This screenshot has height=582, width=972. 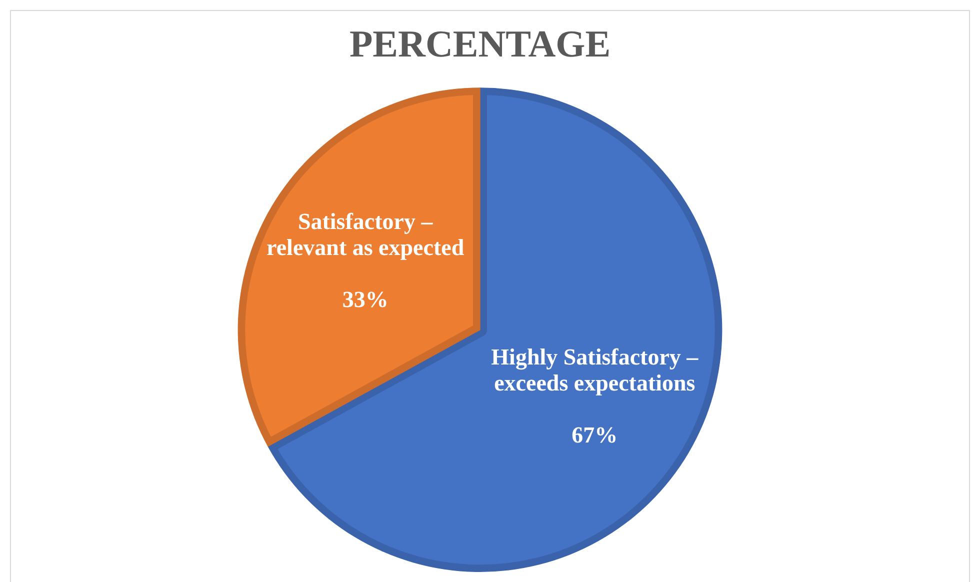 What do you see at coordinates (365, 234) in the screenshot?
I see `slice-label: Satisfactory – relevant as expected` at bounding box center [365, 234].